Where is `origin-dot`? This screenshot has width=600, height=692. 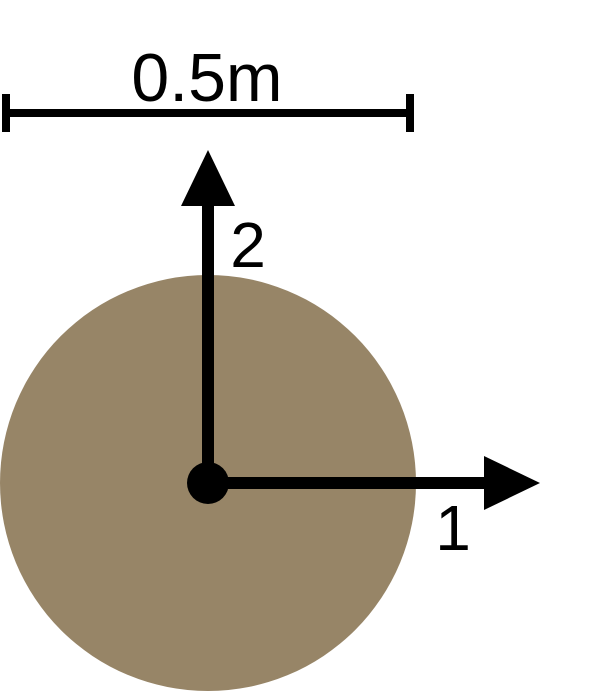 origin-dot is located at coordinates (208, 483).